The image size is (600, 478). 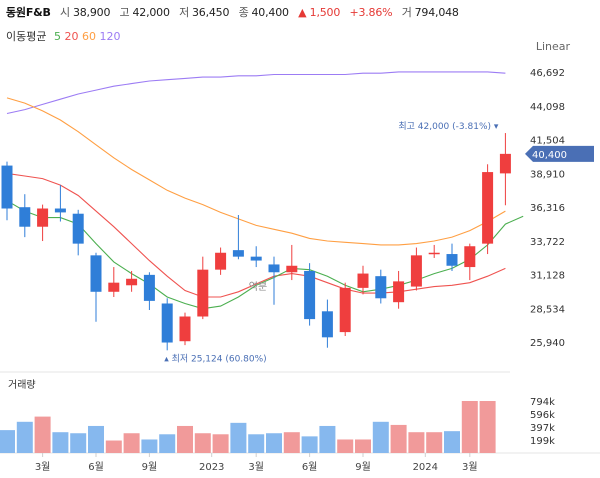 I want to click on open-value: 38,900, so click(x=91, y=12).